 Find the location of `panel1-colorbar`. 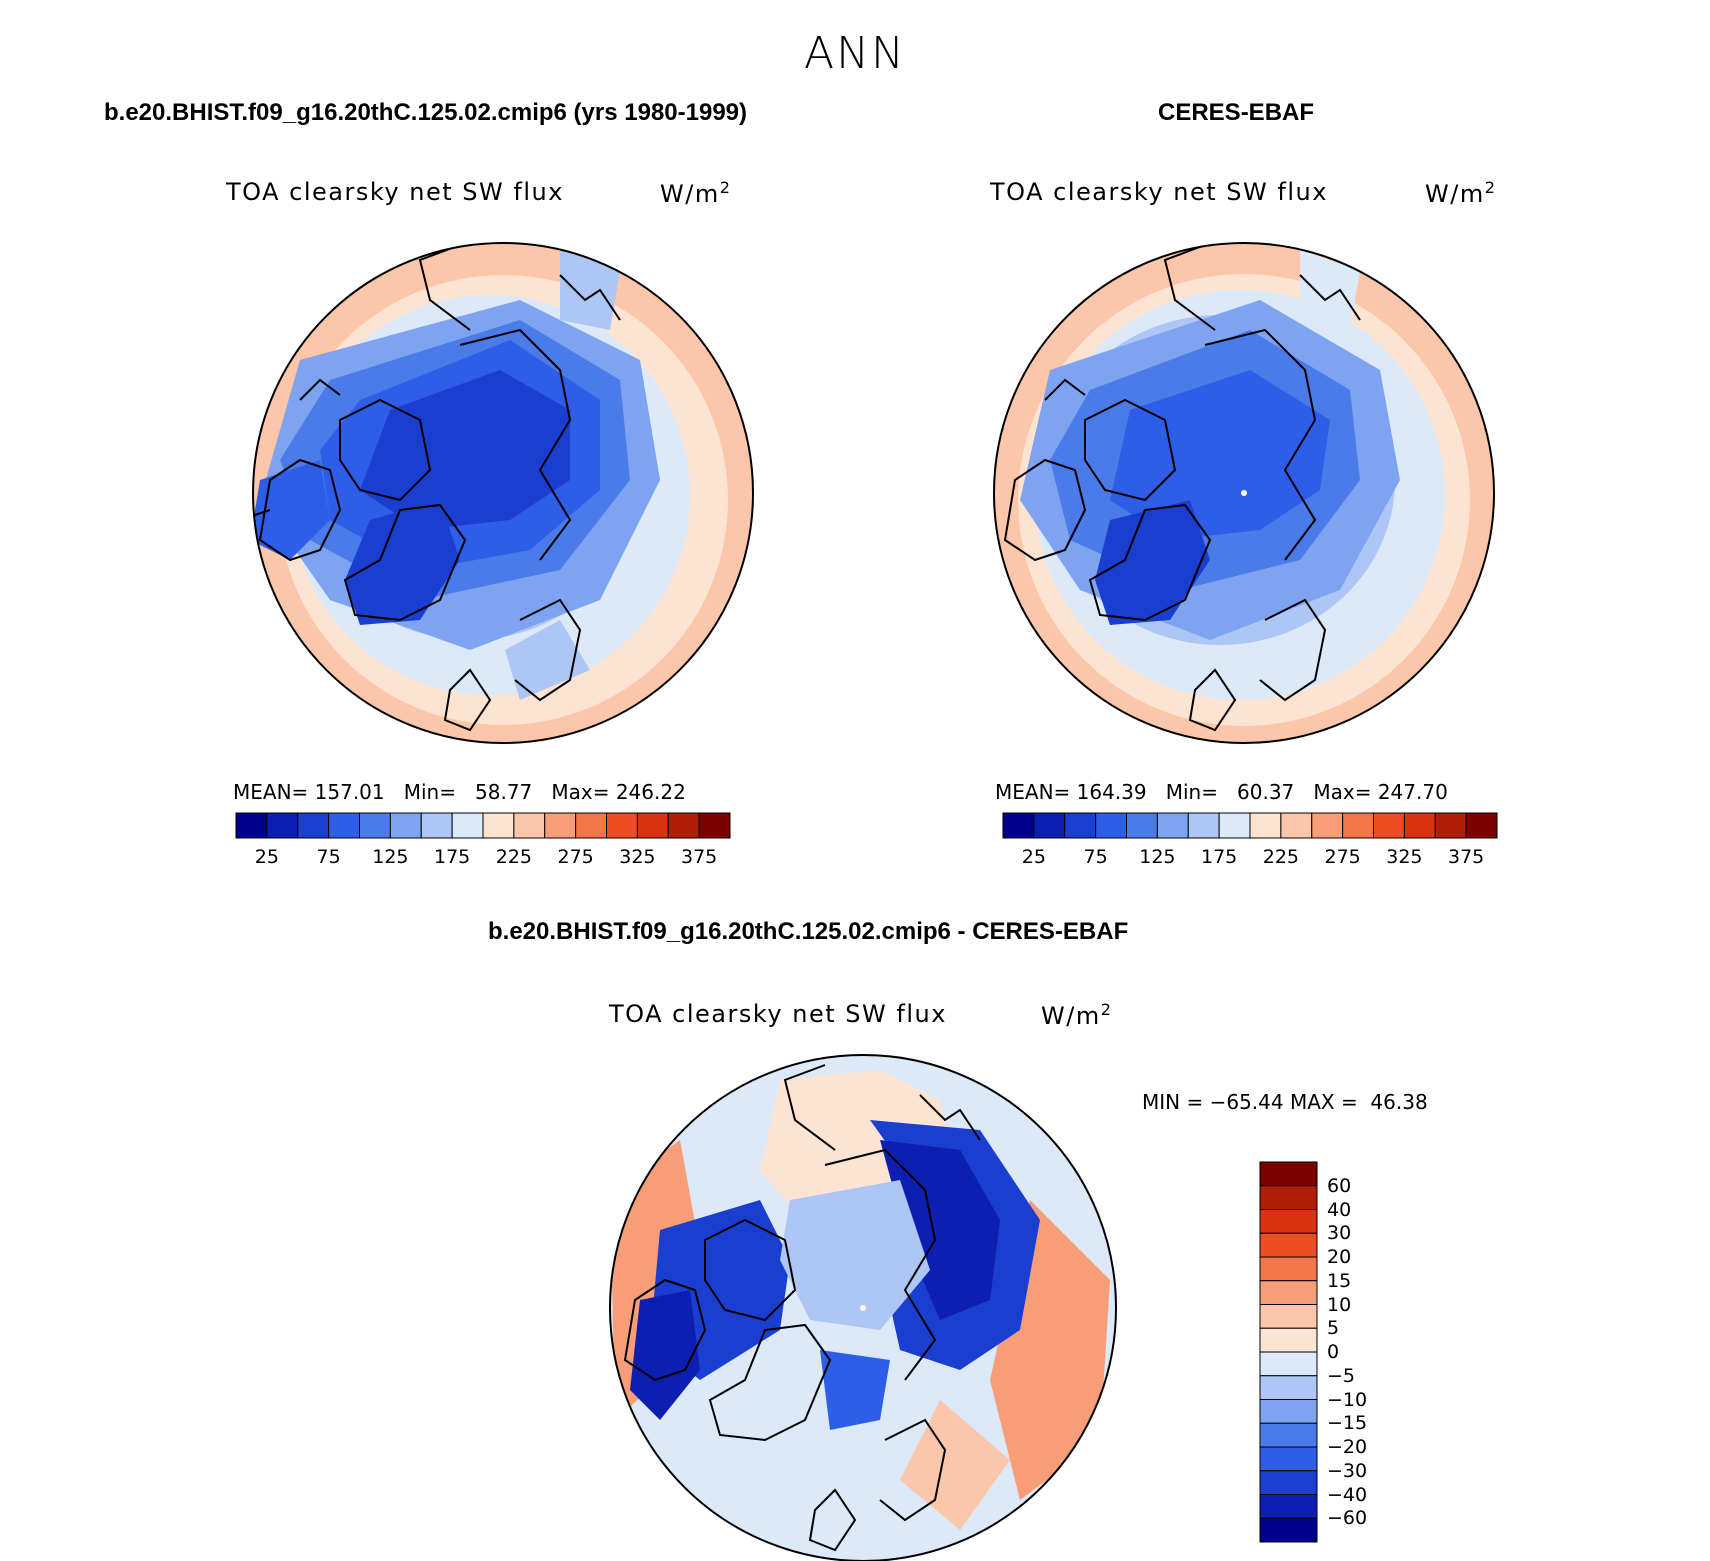

panel1-colorbar is located at coordinates (483, 825).